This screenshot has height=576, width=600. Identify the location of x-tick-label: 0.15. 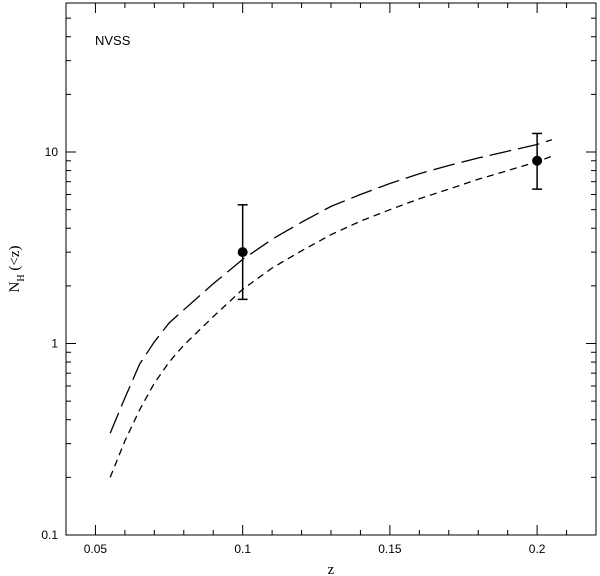
(390, 549).